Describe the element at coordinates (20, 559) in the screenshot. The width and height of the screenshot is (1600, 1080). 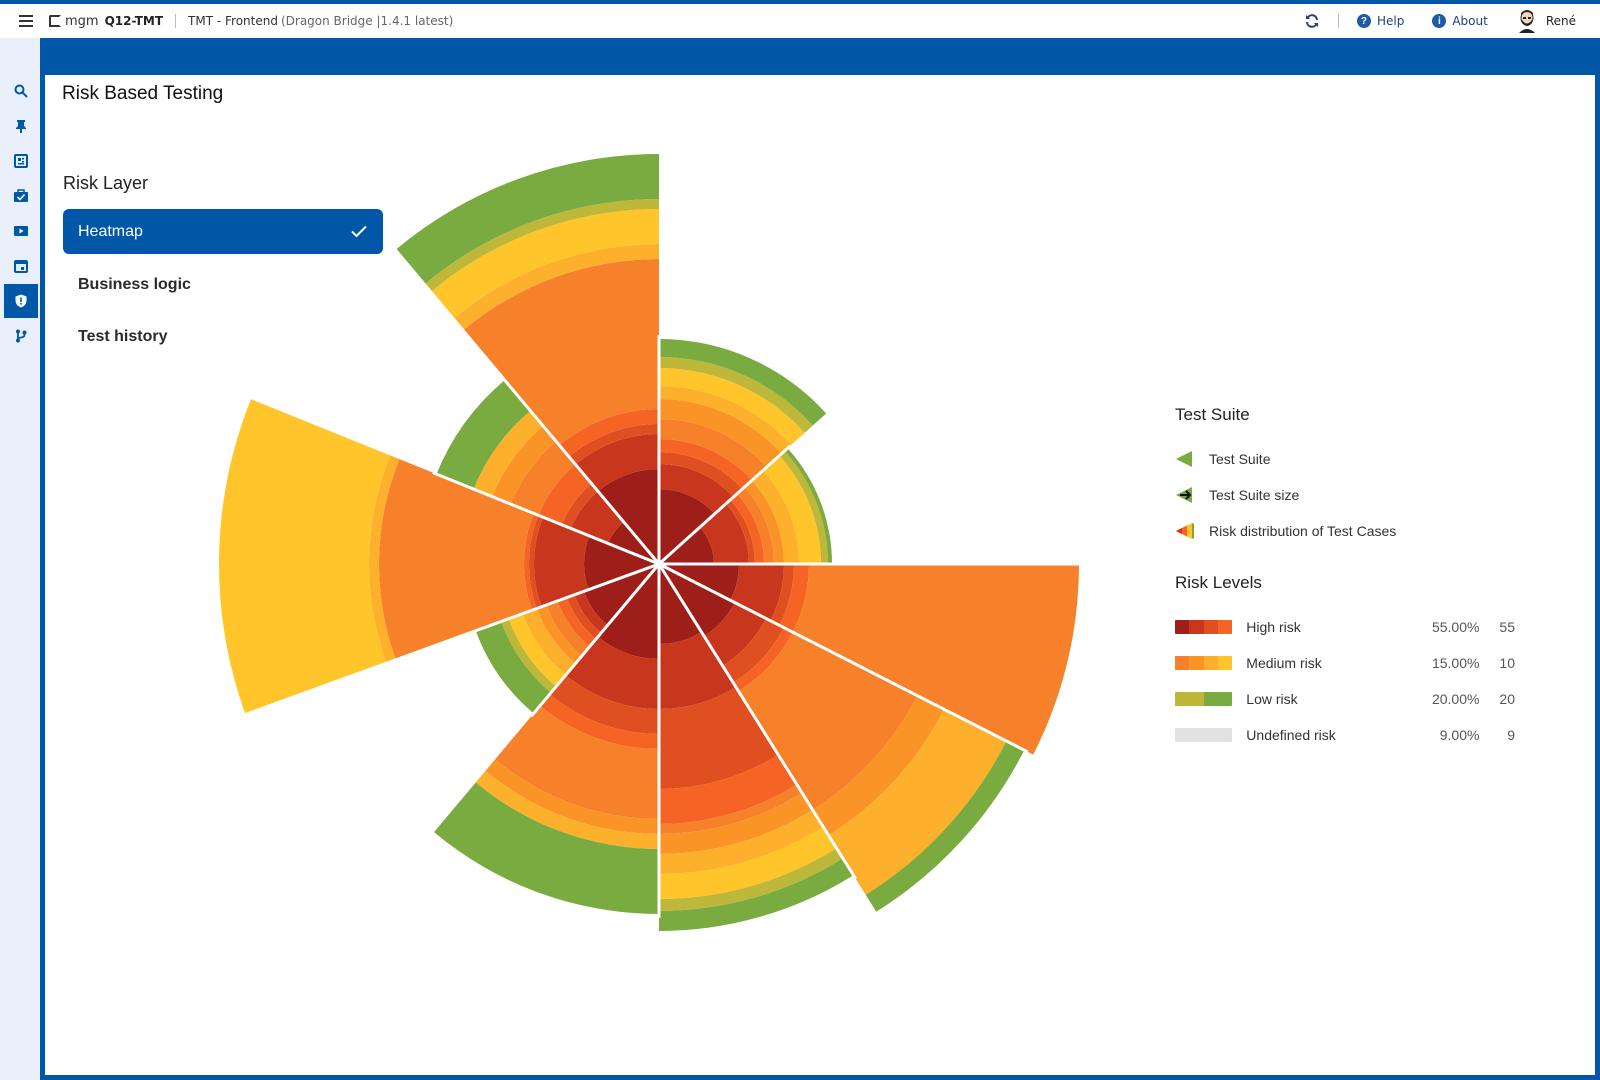
I see `left-sidebar` at that location.